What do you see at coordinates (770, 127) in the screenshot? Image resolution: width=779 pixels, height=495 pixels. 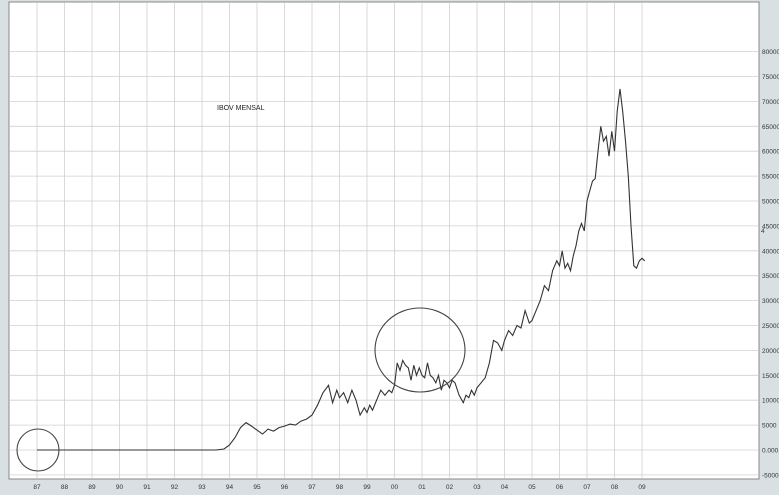 I see `y-tick-label: 65000` at bounding box center [770, 127].